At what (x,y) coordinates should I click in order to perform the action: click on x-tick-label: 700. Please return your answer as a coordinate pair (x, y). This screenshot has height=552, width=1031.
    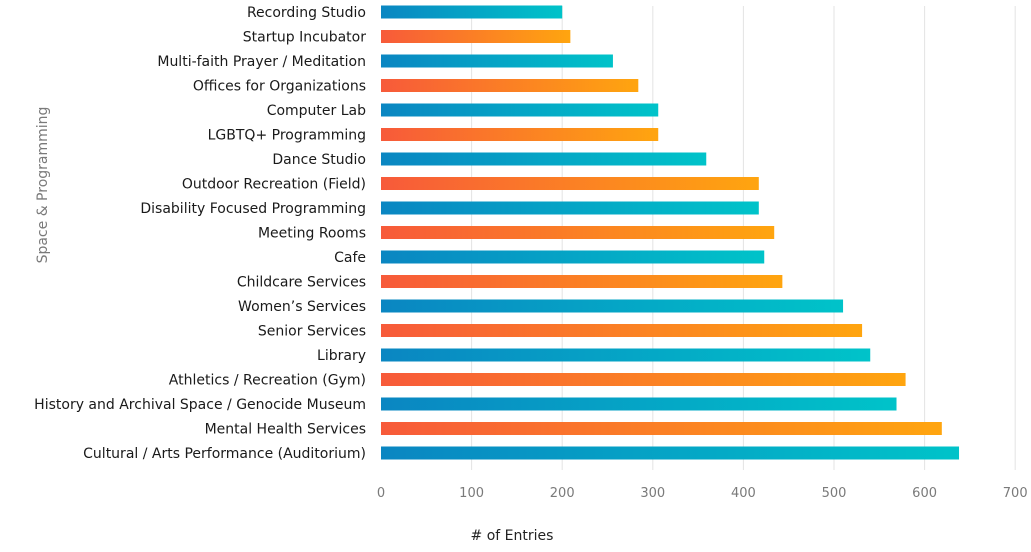
    Looking at the image, I should click on (1015, 493).